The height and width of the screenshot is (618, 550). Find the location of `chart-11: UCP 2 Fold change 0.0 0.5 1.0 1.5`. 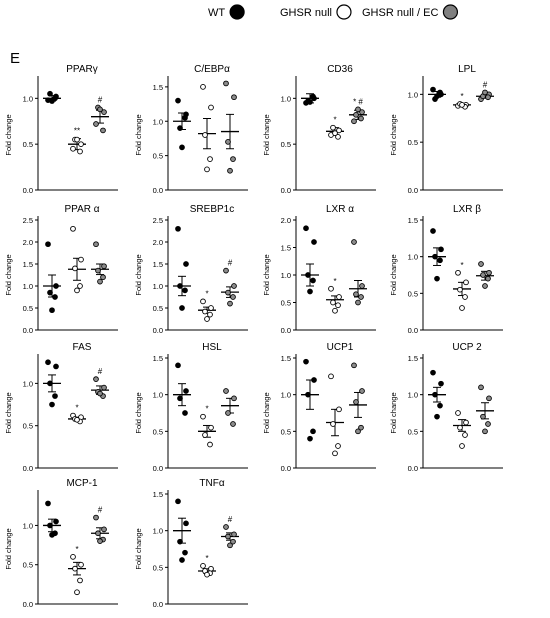

chart-11: UCP 2 Fold change 0.0 0.5 1.0 1.5 is located at coordinates (446, 407).